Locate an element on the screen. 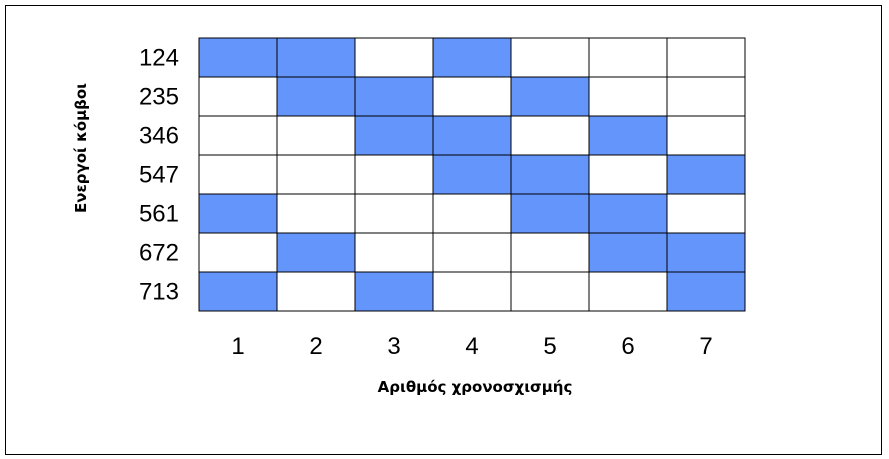 Image resolution: width=889 pixels, height=459 pixels. column-label: 1 is located at coordinates (237, 346).